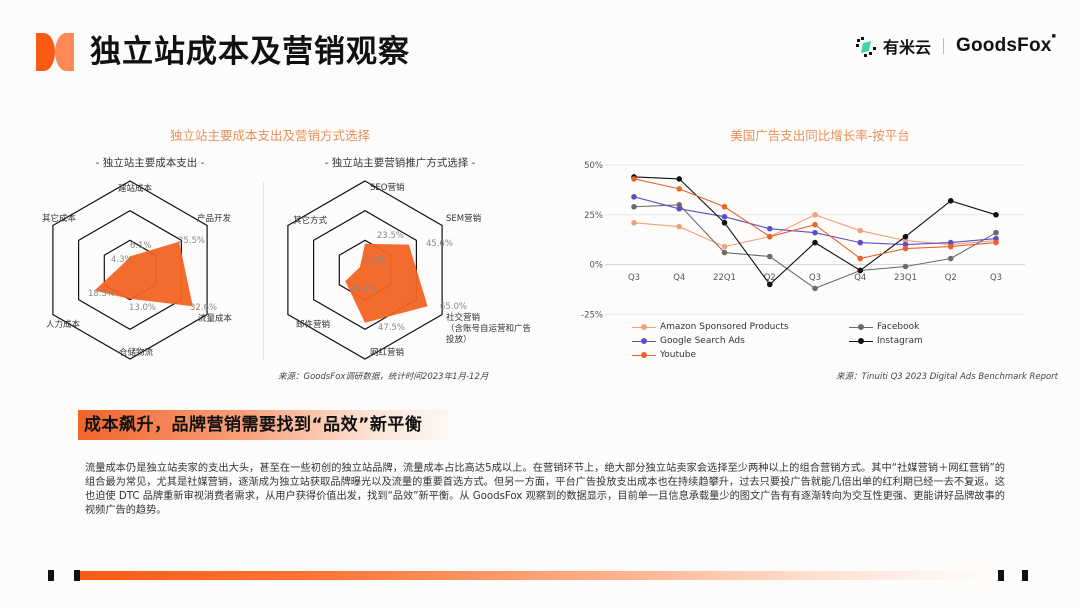  What do you see at coordinates (489, 329) in the screenshot?
I see `radar-label-social: 社交营销 （含账号自运营和广告 投放）` at bounding box center [489, 329].